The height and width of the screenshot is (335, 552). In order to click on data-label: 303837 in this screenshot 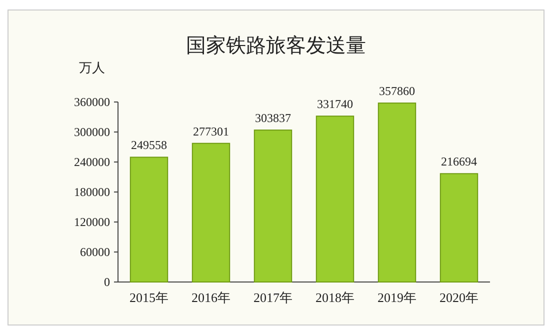, I will do `click(273, 118)`.